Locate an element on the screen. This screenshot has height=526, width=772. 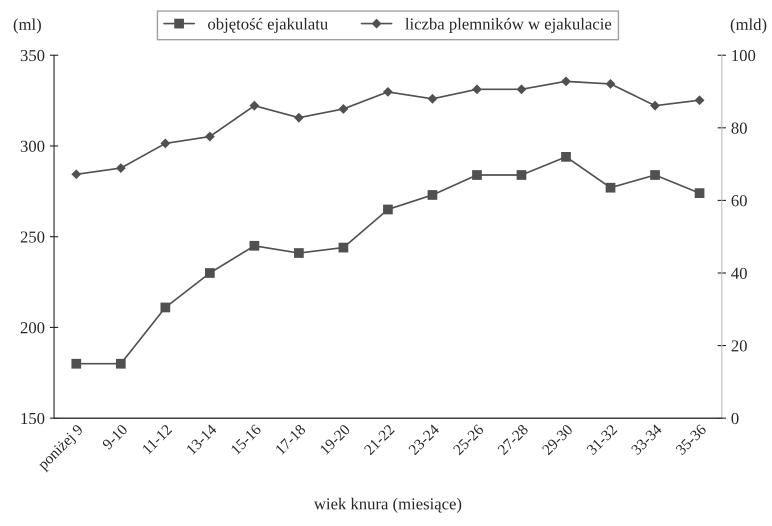
y2-tick-label: 0 is located at coordinates (735, 418).